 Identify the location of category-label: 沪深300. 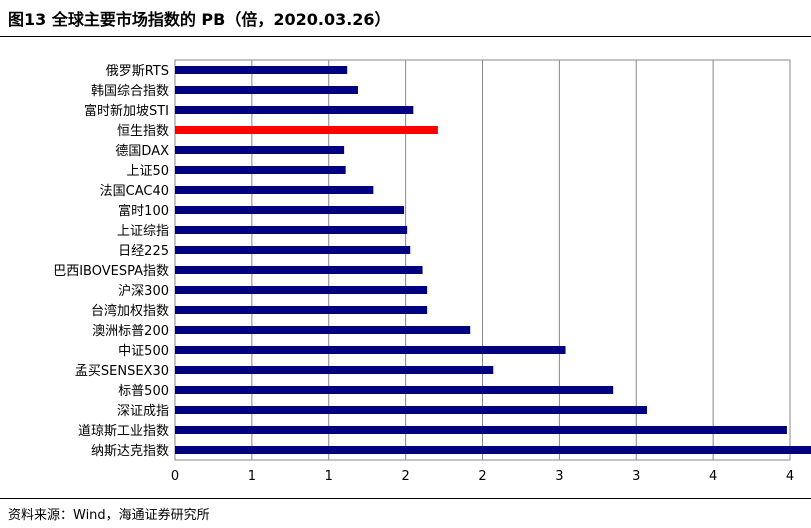
(143, 291).